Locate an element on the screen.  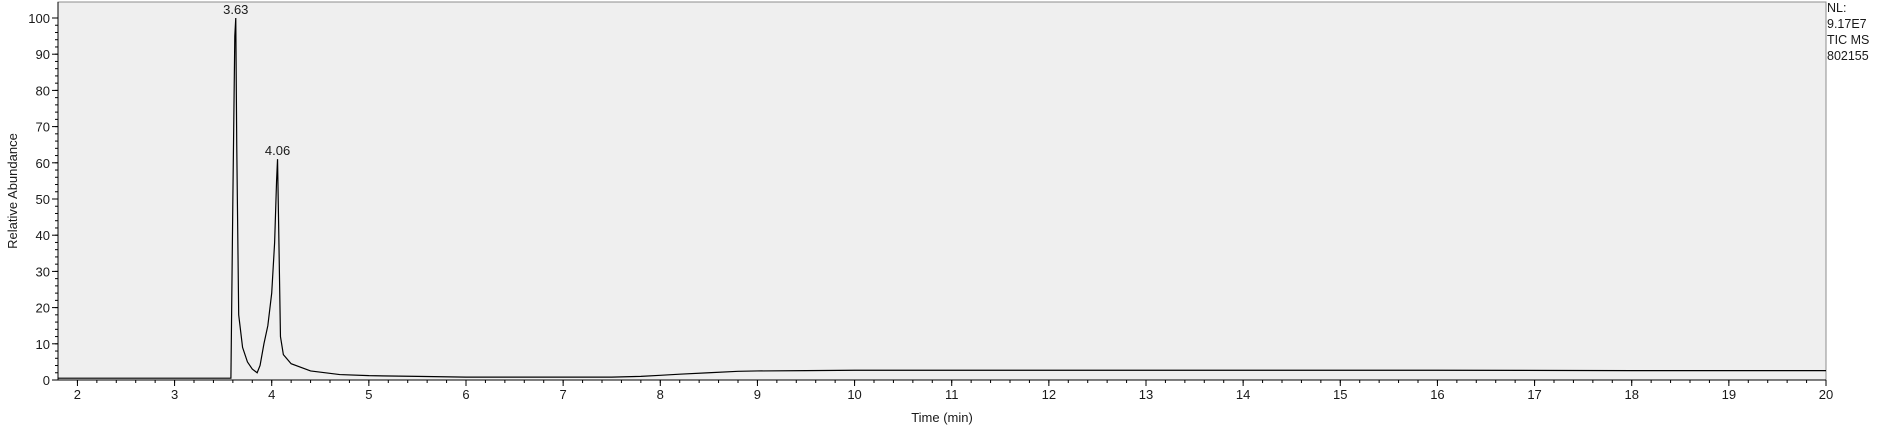
peak-labels: 3.63 4.06 is located at coordinates (256, 80).